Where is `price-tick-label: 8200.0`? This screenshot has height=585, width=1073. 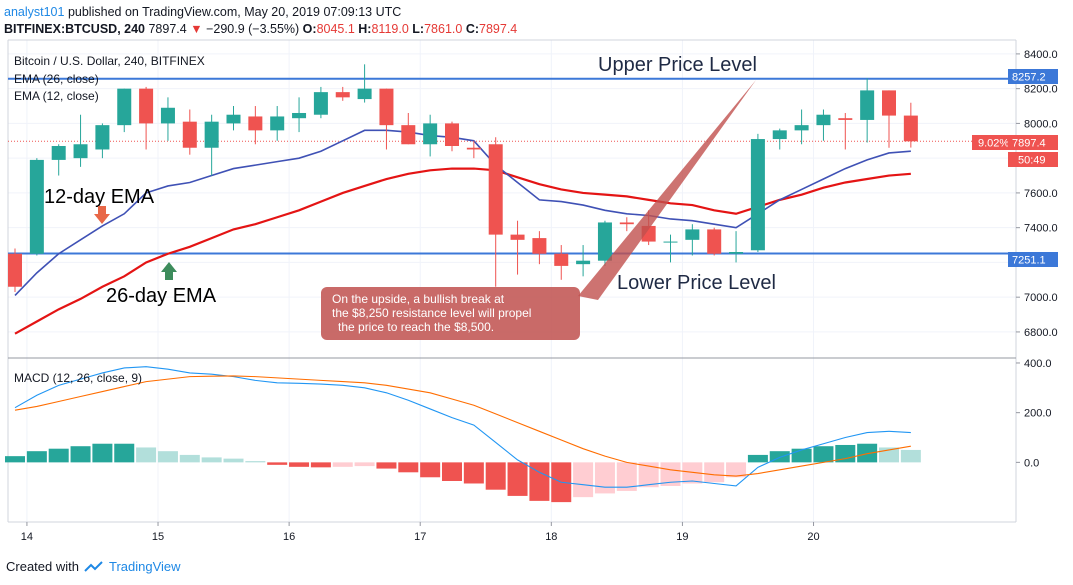 price-tick-label: 8200.0 is located at coordinates (1041, 90).